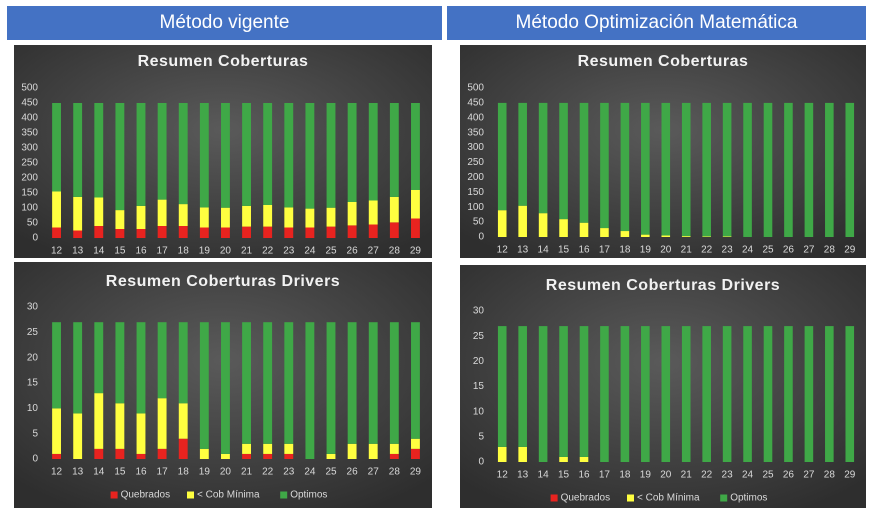 The height and width of the screenshot is (513, 870). Describe the element at coordinates (29, 118) in the screenshot. I see `y-tick-label: 400` at that location.